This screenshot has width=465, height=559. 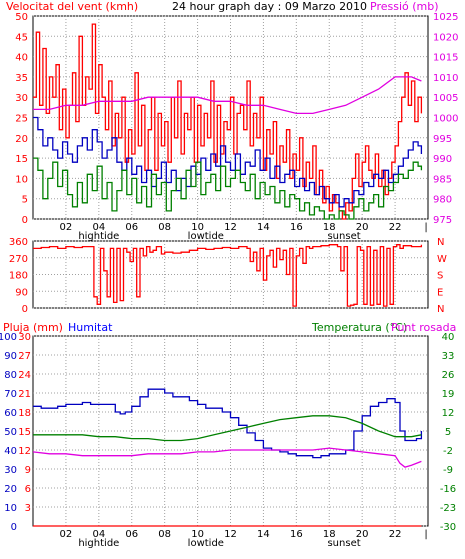 I want to click on series-line-temperatura, so click(x=227, y=428).